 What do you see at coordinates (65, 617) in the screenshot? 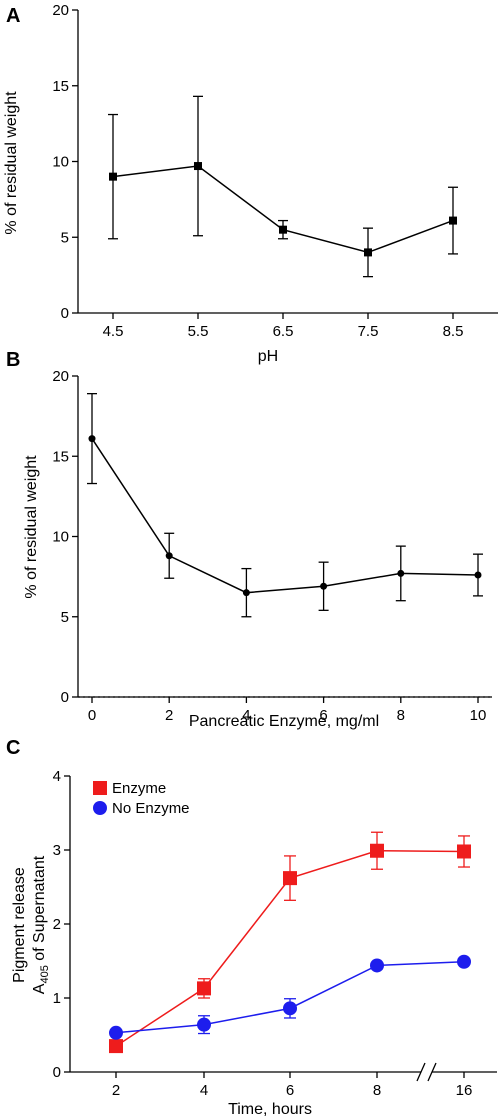
I see `panel-b-y-tick-label-1: 5` at bounding box center [65, 617].